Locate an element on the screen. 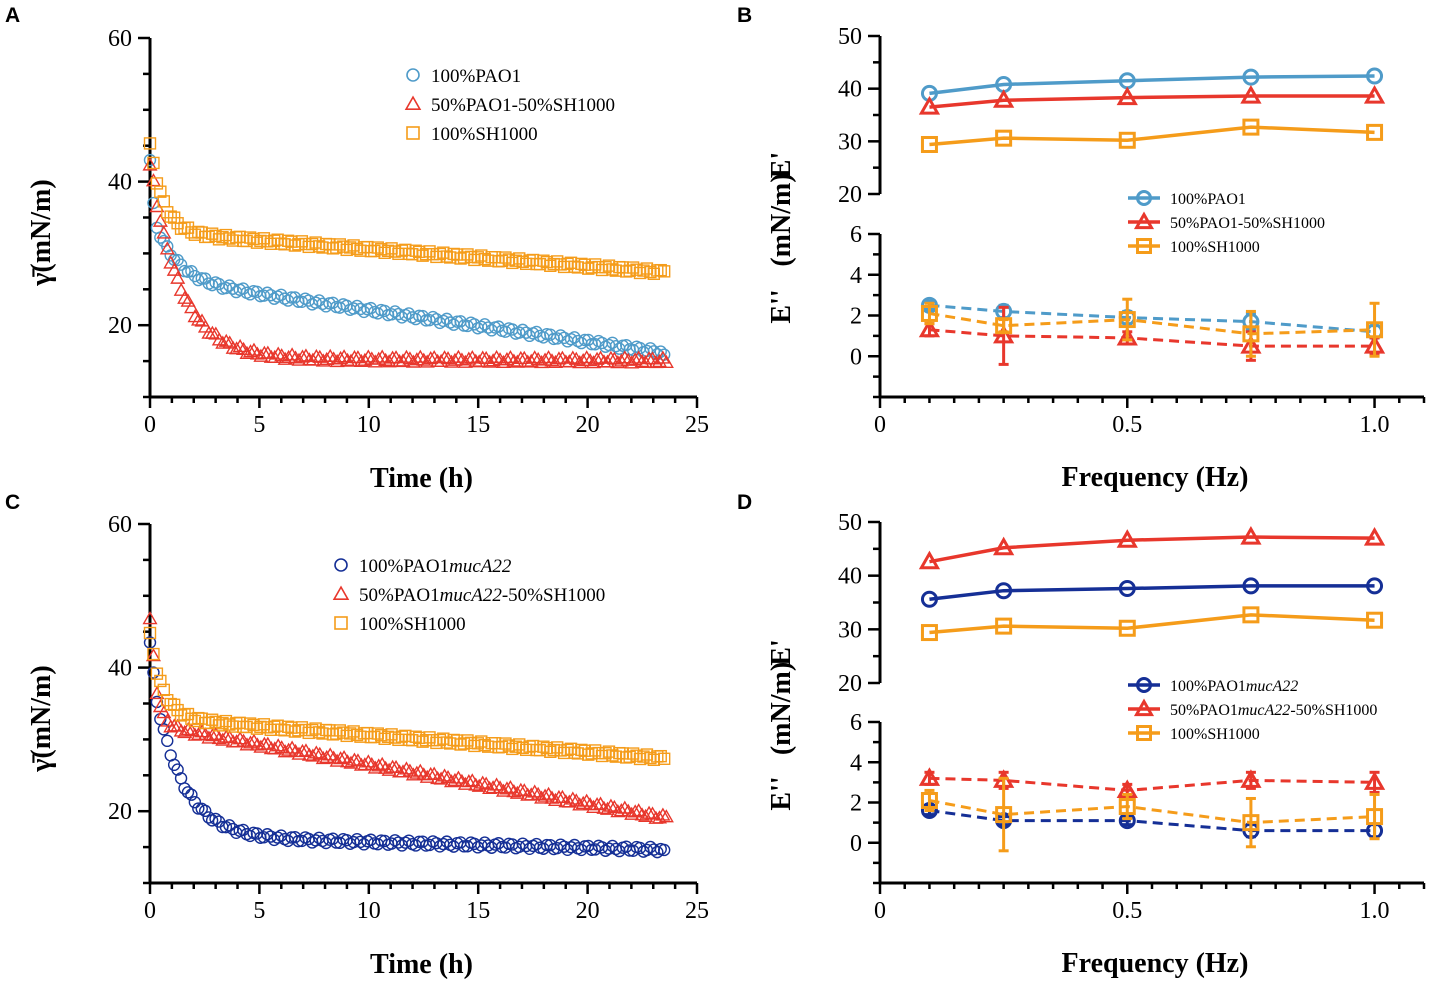 This screenshot has height=992, width=1432. x-tick-label: 0 is located at coordinates (150, 425).